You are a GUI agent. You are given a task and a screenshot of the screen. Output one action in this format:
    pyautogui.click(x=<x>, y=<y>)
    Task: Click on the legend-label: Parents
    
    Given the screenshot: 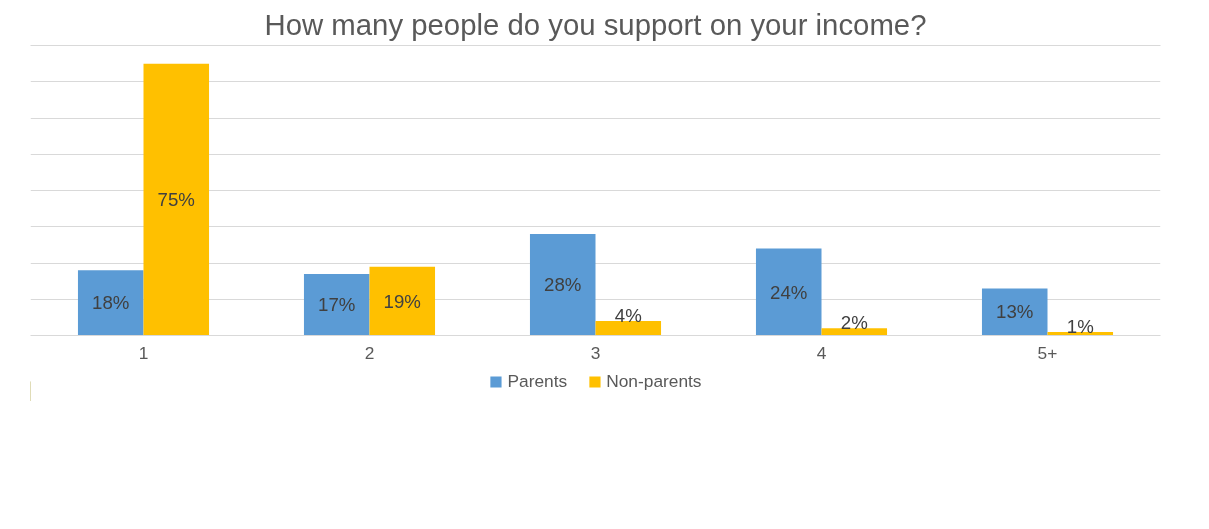 What is the action you would take?
    pyautogui.click(x=537, y=381)
    